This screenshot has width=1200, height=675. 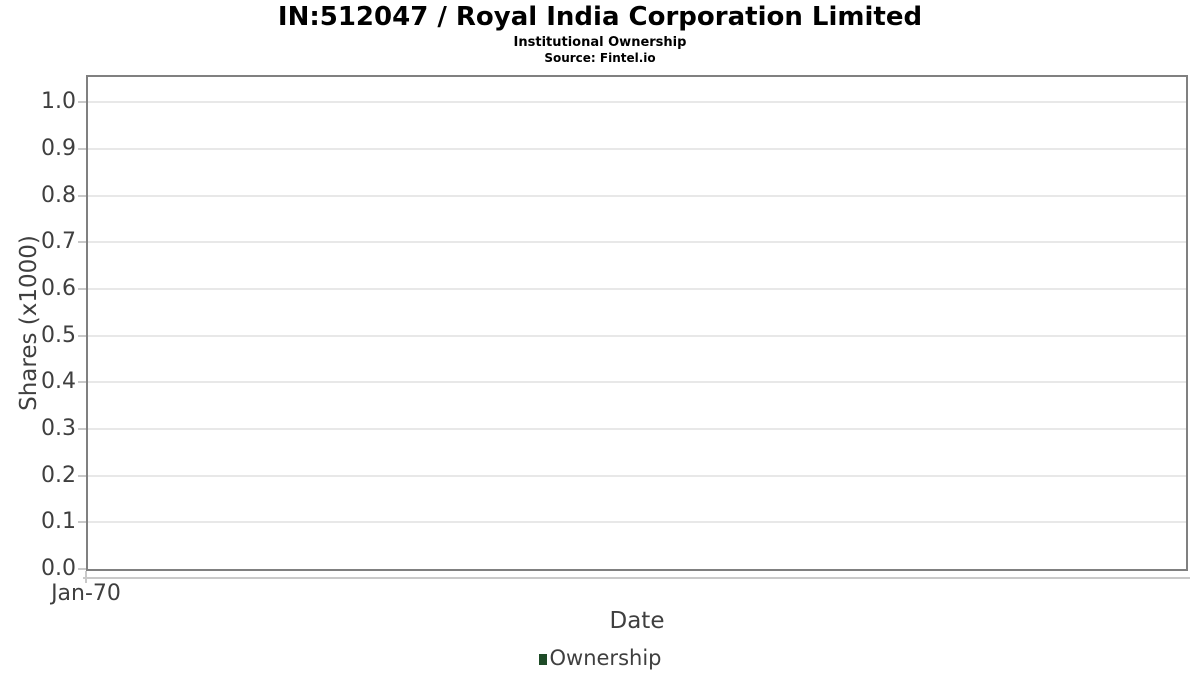 I want to click on y-tick-label: 0.9, so click(x=58, y=148).